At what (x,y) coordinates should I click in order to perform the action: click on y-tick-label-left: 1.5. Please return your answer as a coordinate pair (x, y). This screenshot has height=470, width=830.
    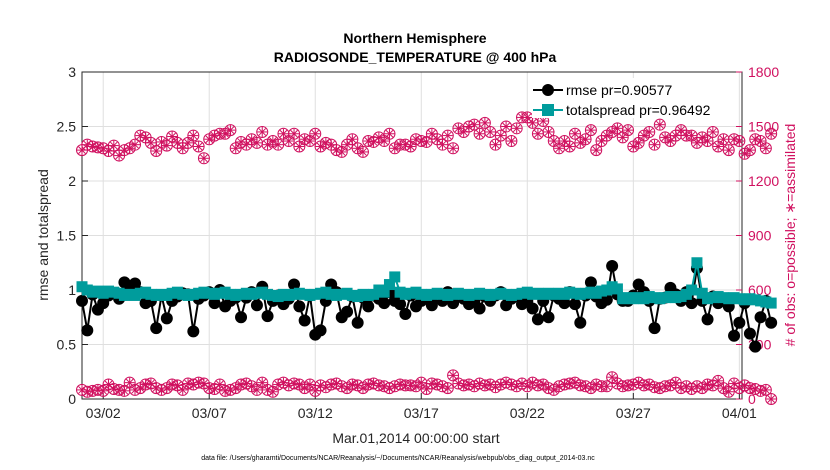
    Looking at the image, I should click on (67, 236).